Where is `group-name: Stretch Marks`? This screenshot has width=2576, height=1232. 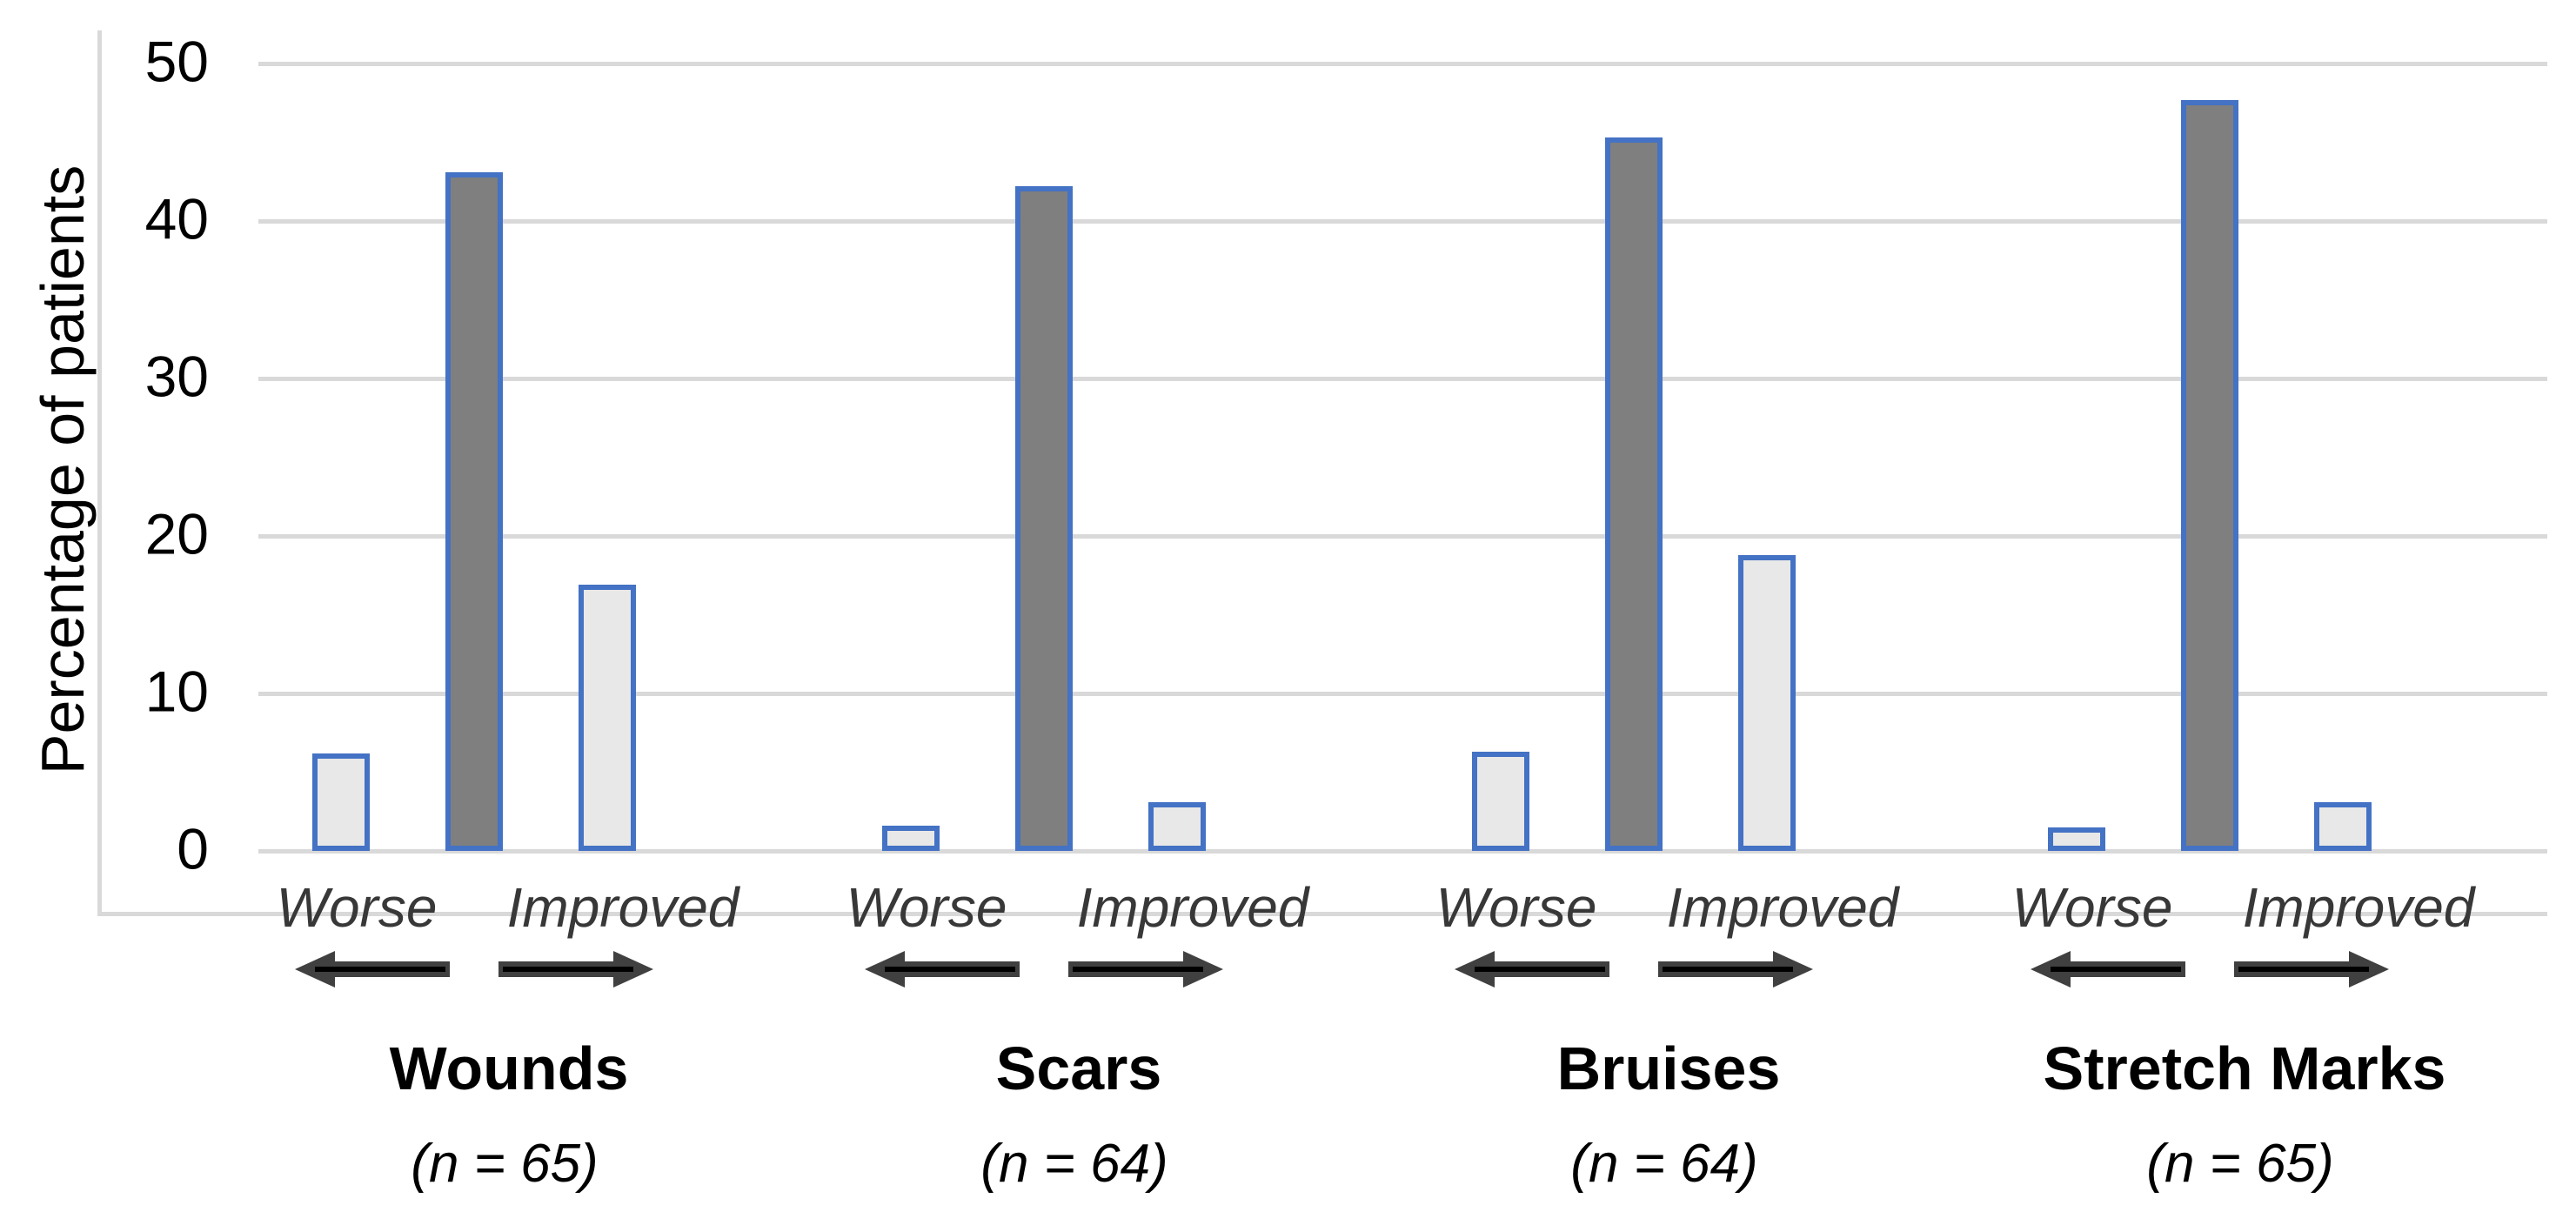 group-name: Stretch Marks is located at coordinates (2244, 1068).